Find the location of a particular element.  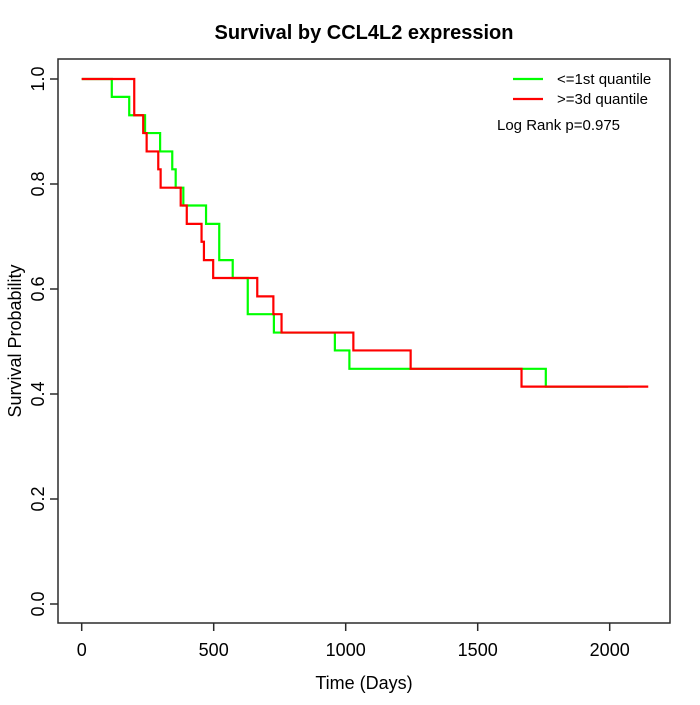

x-tick-label: 0 is located at coordinates (82, 650).